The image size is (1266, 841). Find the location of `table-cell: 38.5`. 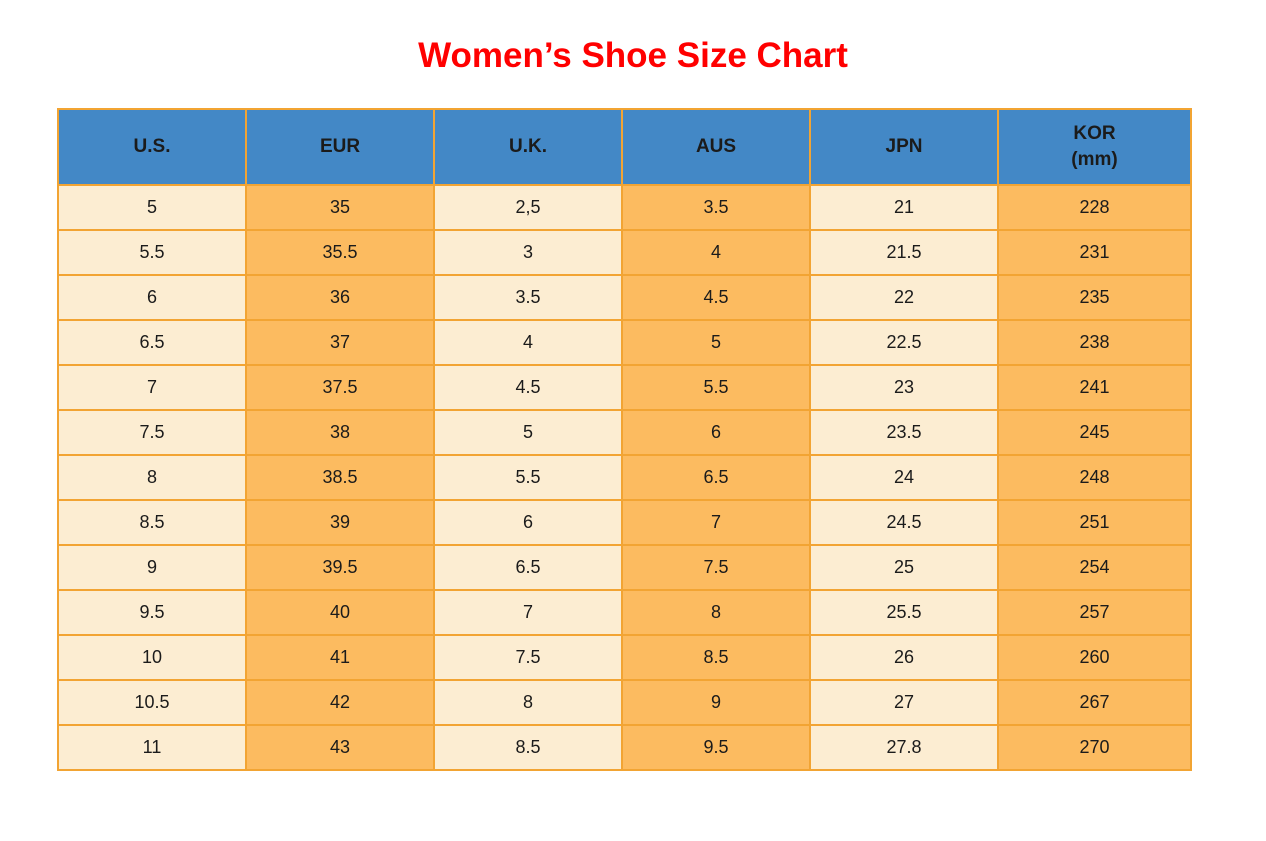

table-cell: 38.5 is located at coordinates (340, 477).